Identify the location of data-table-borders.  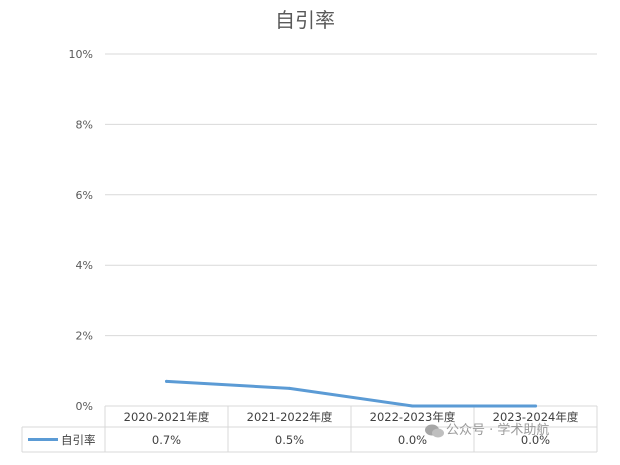
(309, 429).